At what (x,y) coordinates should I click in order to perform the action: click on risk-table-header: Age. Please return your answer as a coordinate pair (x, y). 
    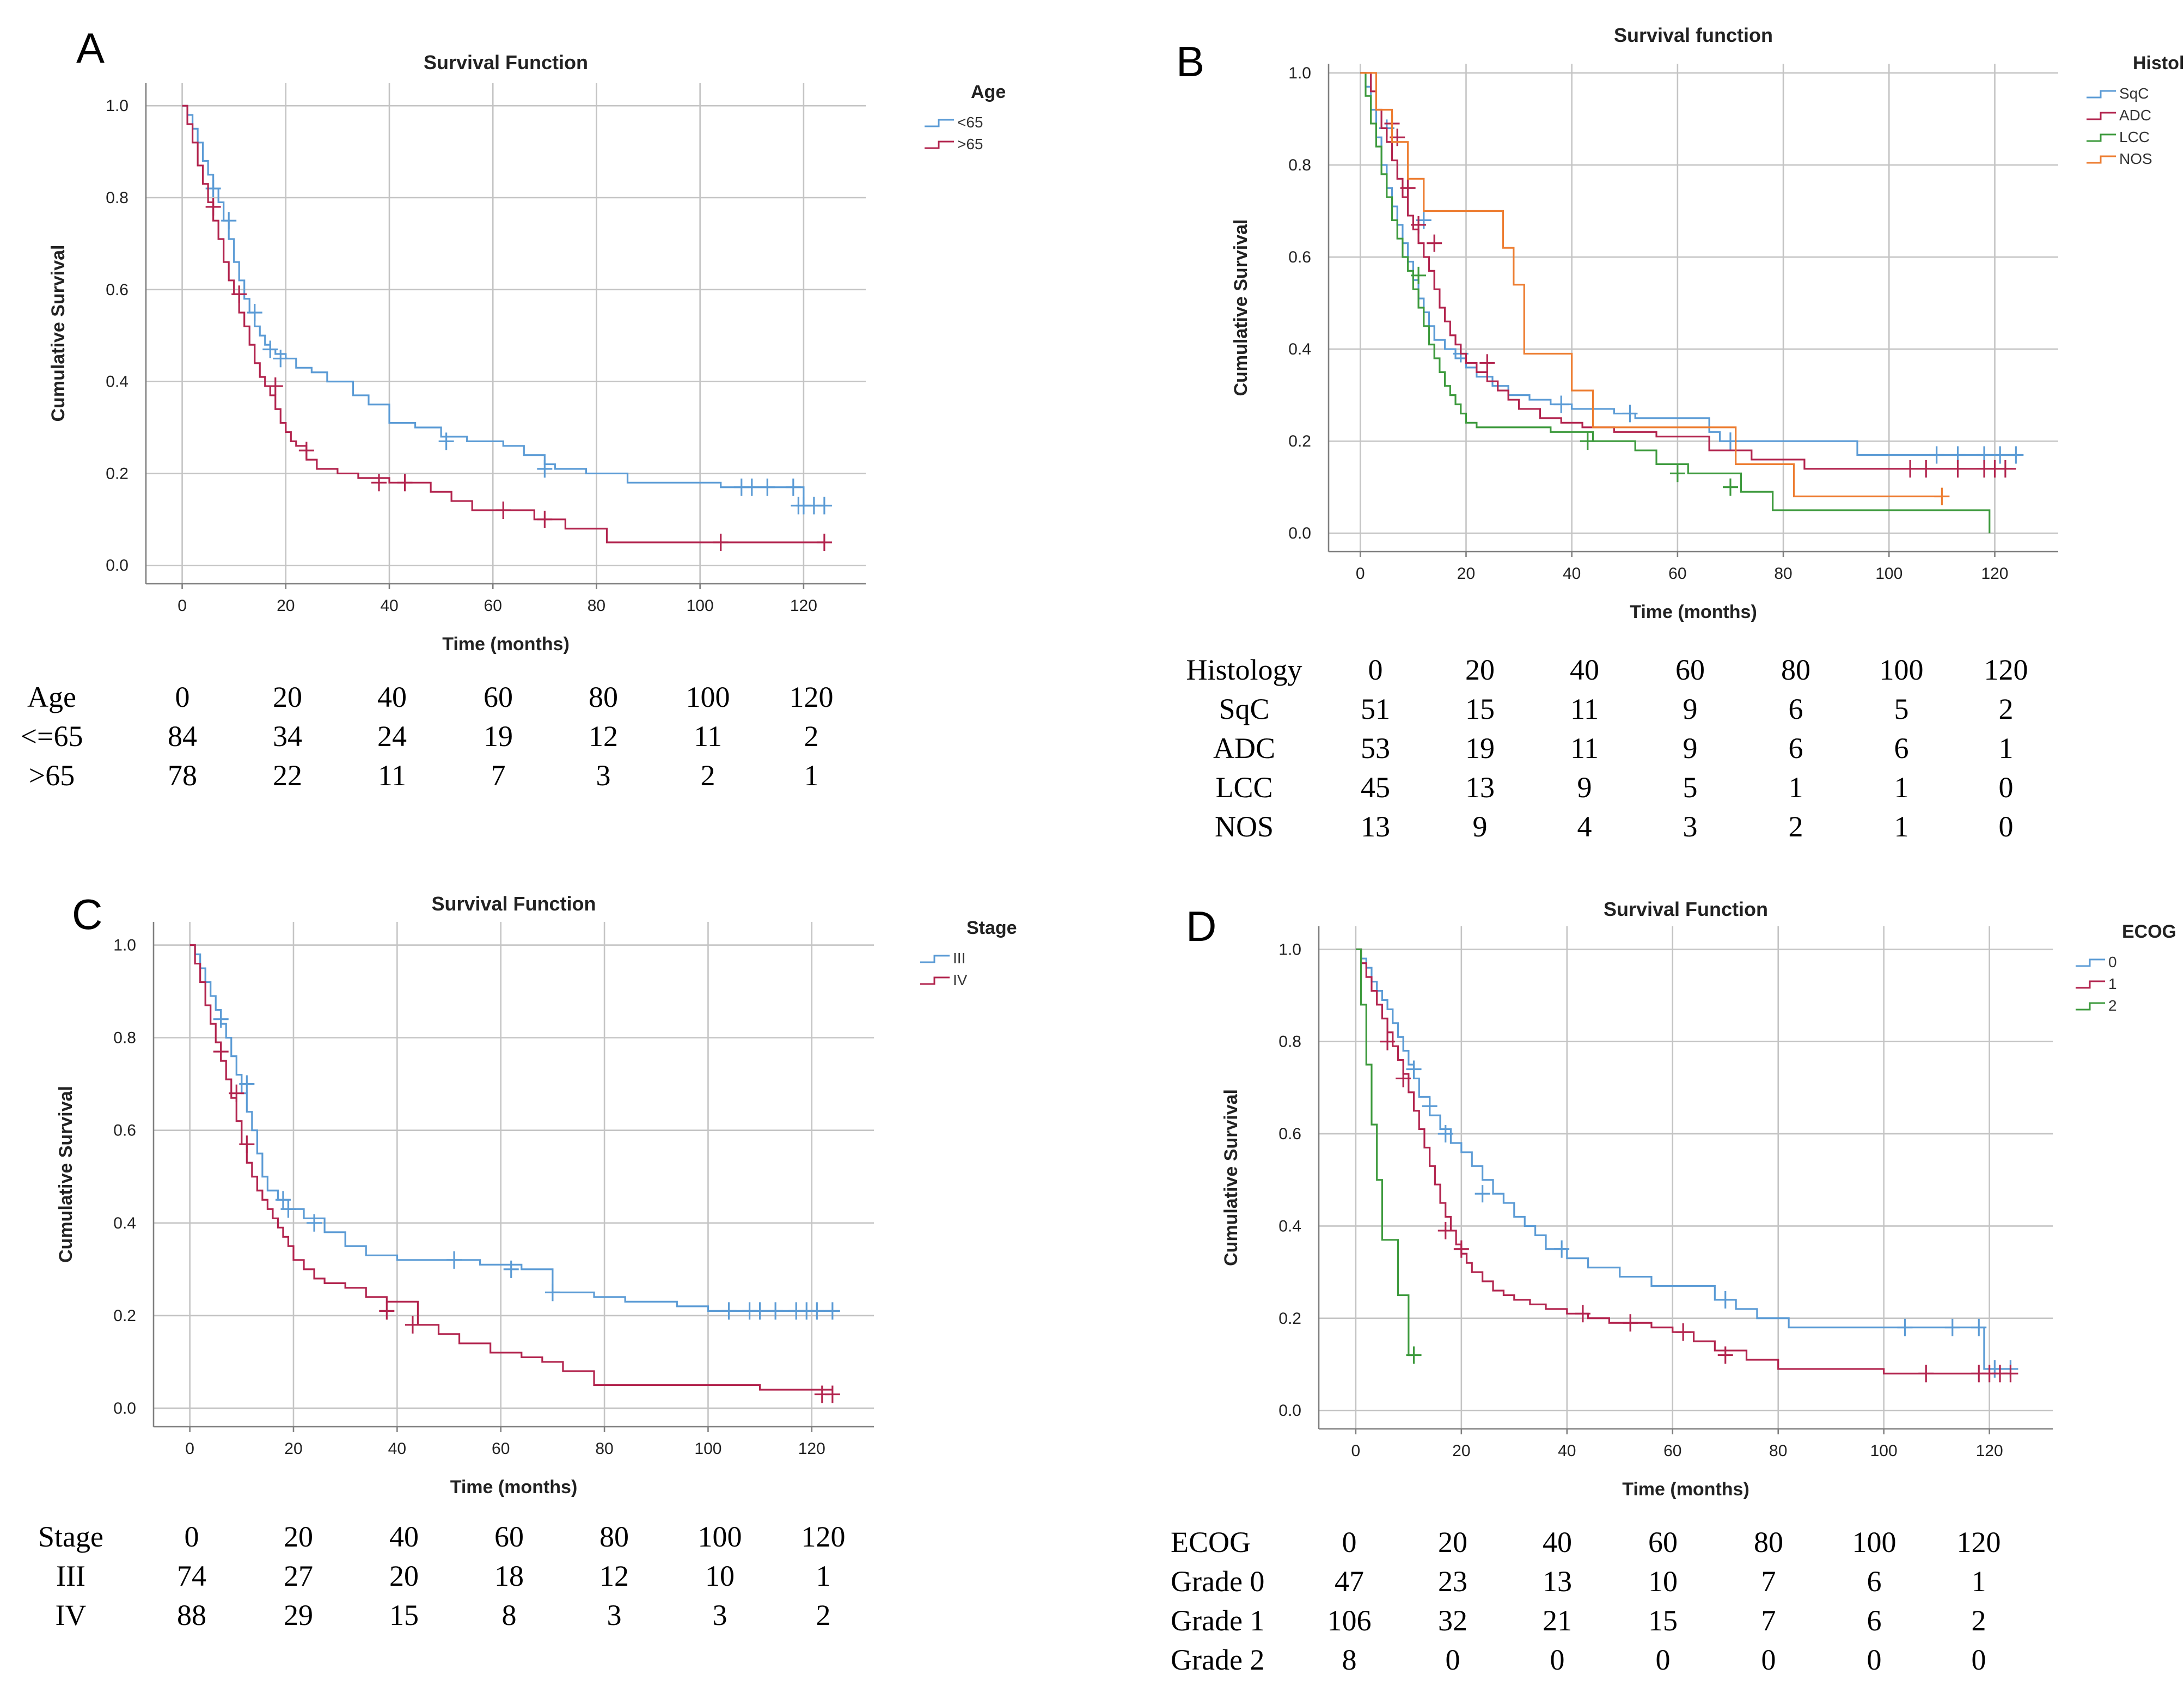
    Looking at the image, I should click on (51, 697).